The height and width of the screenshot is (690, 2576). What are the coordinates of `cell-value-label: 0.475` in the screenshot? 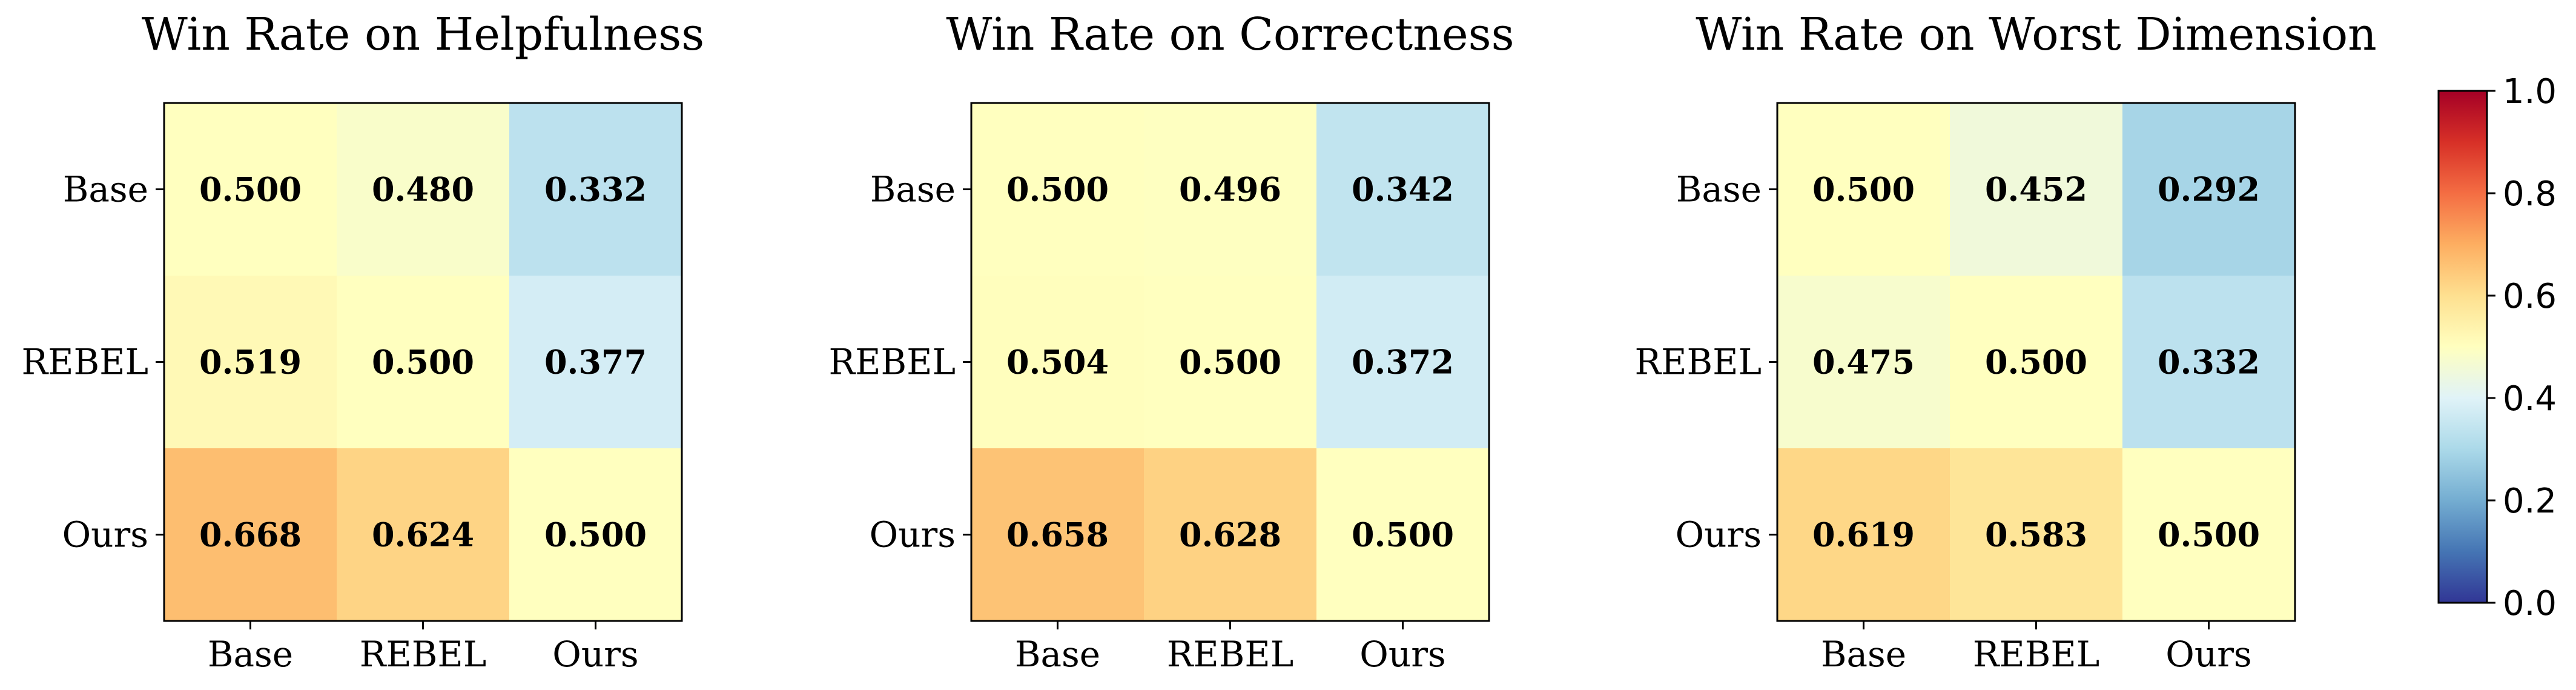 It's located at (1863, 363).